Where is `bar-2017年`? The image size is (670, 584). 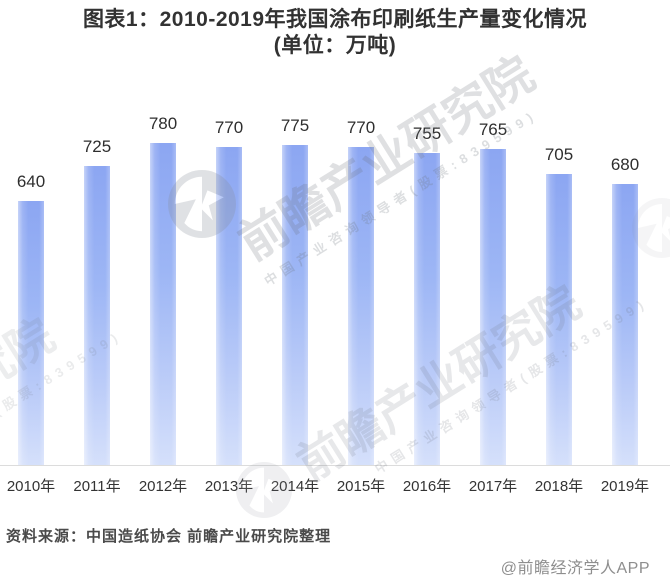
bar-2017年 is located at coordinates (493, 307).